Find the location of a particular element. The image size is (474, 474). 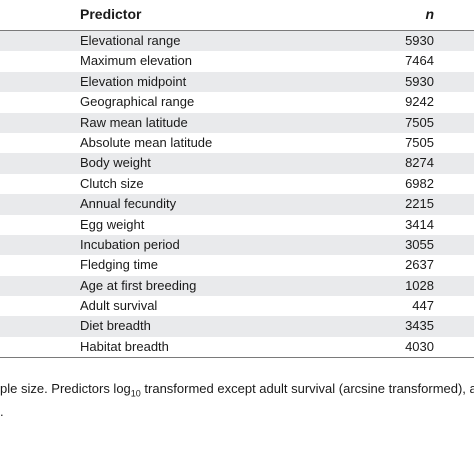

cell-n: 9242 is located at coordinates (419, 102).